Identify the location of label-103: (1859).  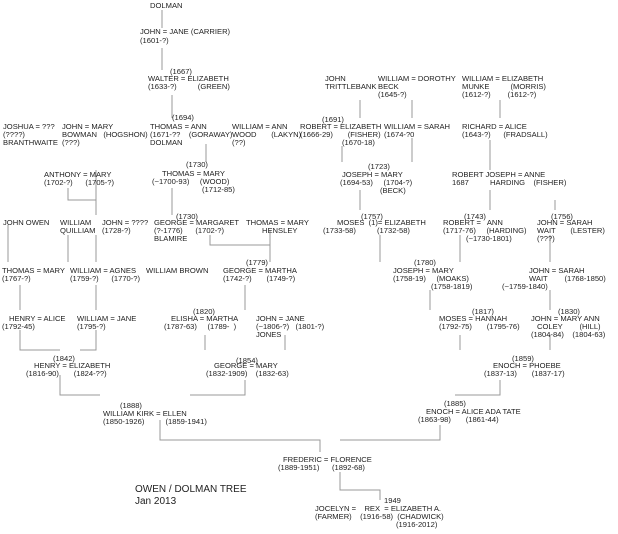
(523, 358).